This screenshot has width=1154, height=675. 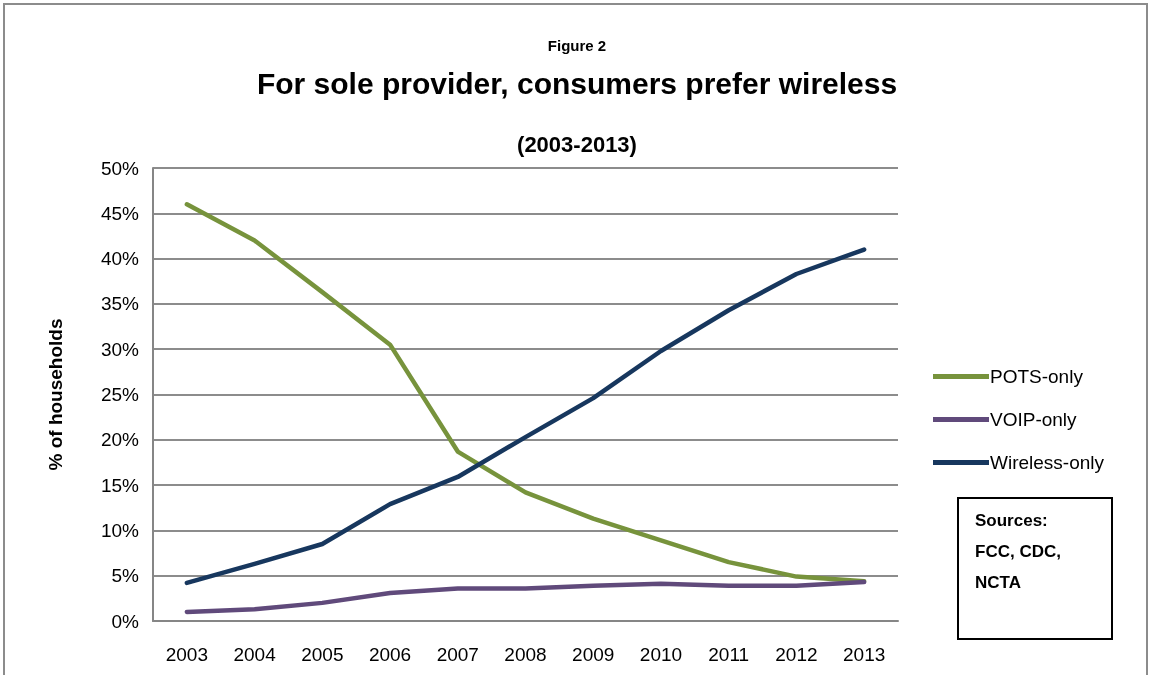 I want to click on legend-label: VOIP-only, so click(x=1034, y=419).